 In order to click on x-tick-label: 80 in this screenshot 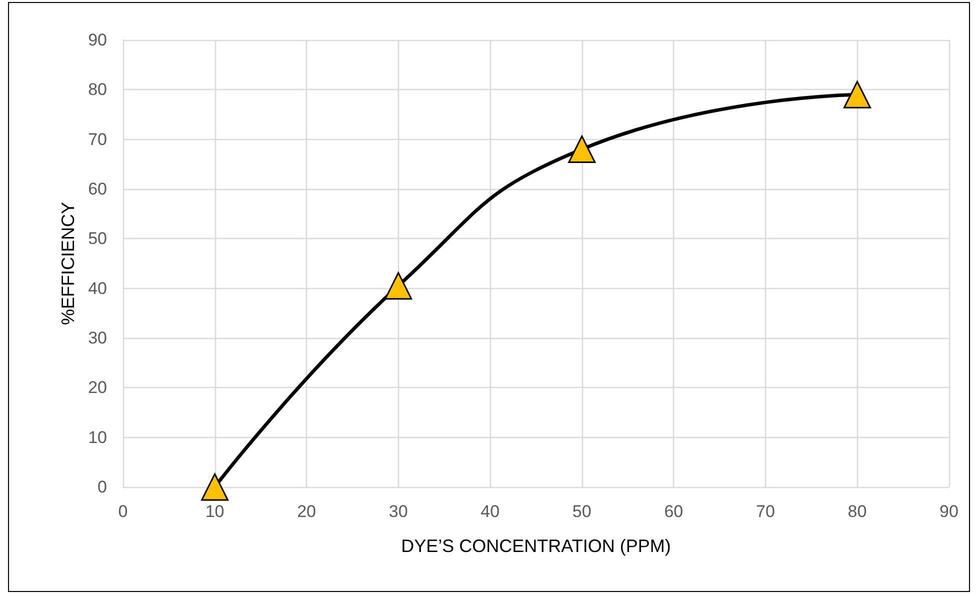, I will do `click(857, 511)`.